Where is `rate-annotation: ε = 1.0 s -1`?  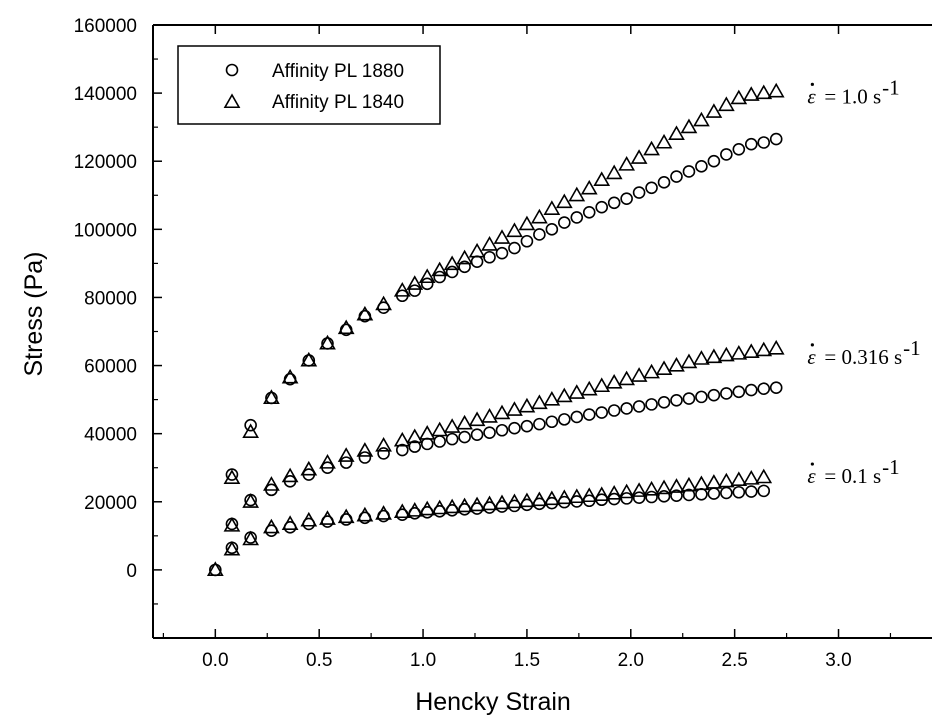
rate-annotation: ε = 1.0 s -1 is located at coordinates (853, 91).